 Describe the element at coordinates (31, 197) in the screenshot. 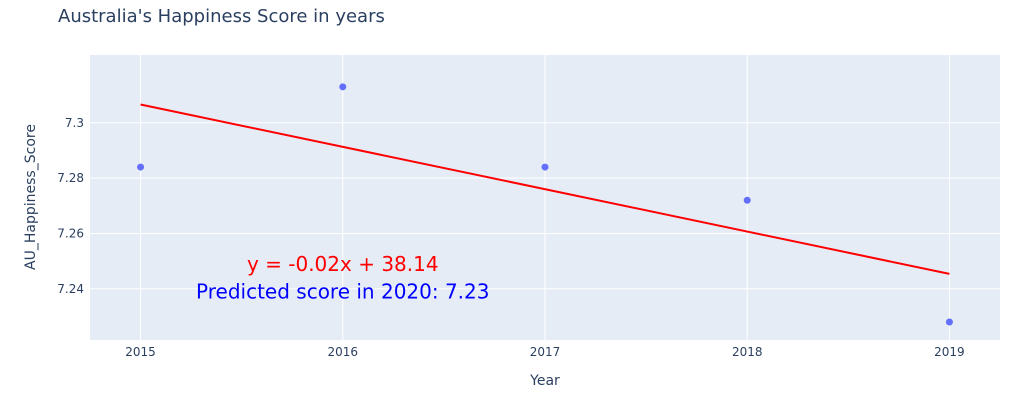

I see `y-axis-title: AU_Happiness_Score` at that location.